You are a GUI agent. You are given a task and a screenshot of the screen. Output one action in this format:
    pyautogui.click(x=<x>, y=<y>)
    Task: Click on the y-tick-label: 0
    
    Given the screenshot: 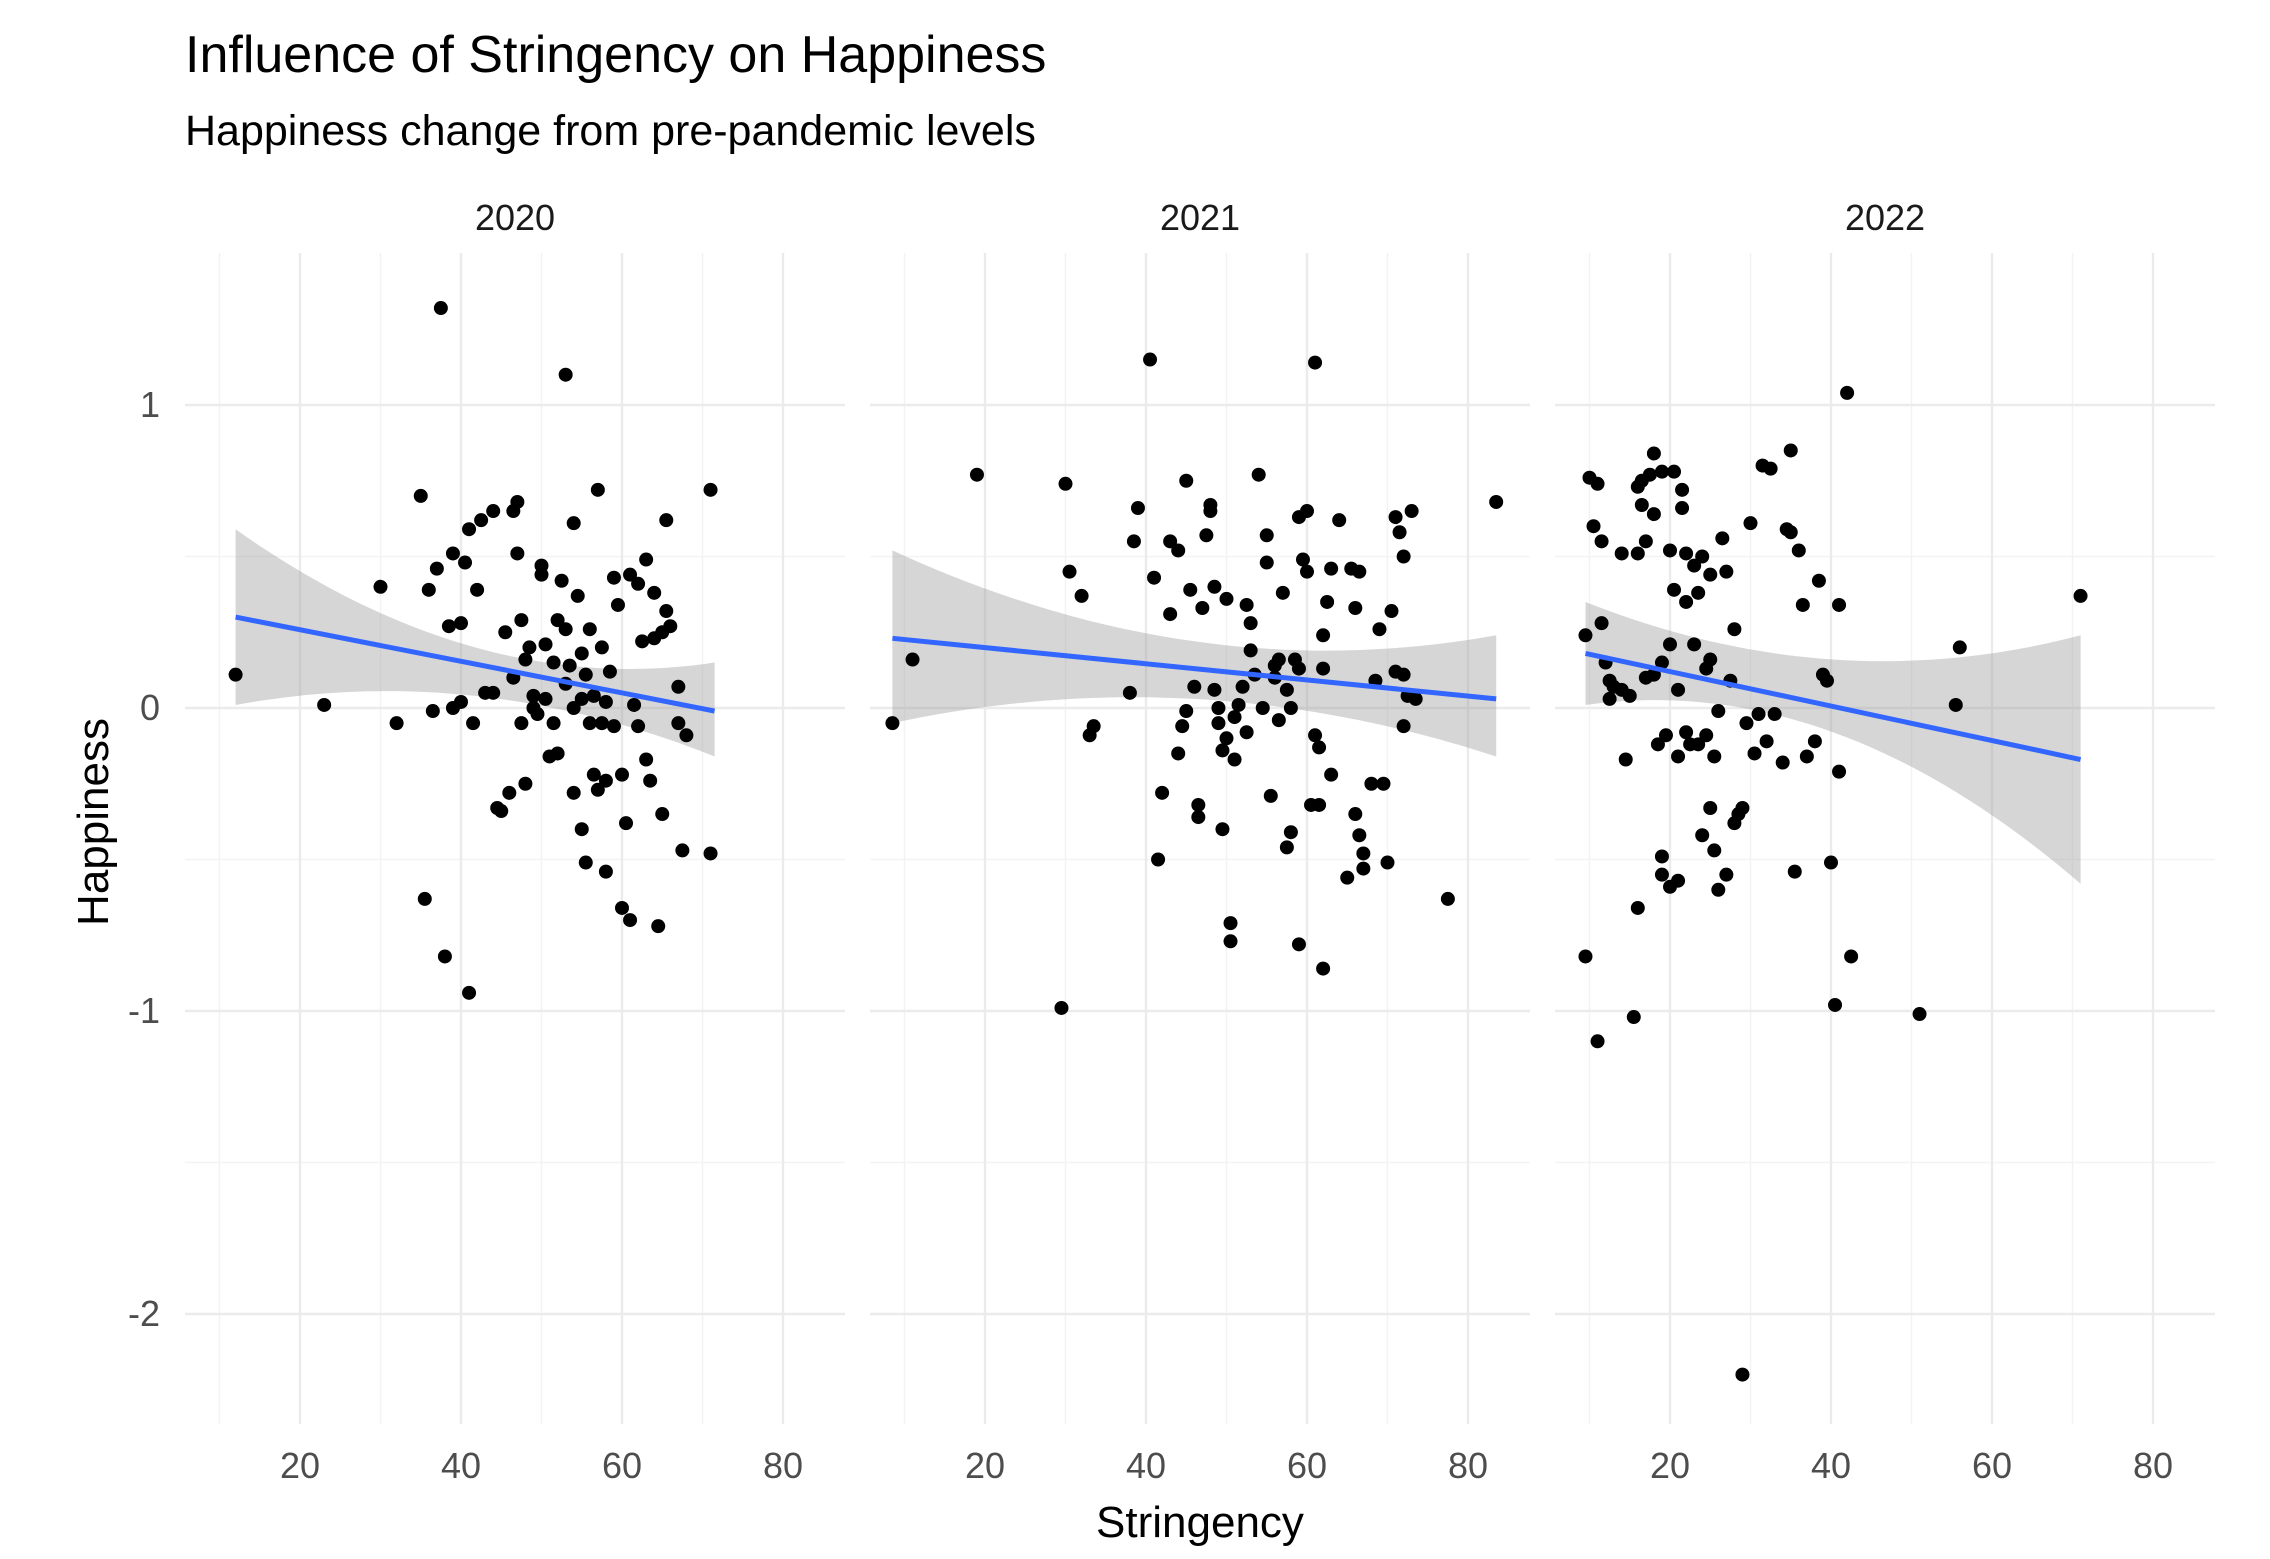 What is the action you would take?
    pyautogui.click(x=150, y=707)
    